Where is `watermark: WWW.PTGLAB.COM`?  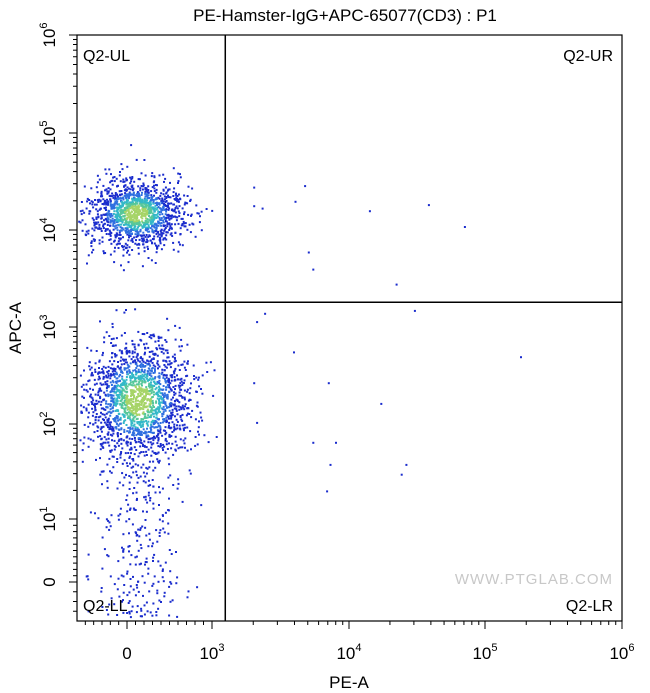 watermark: WWW.PTGLAB.COM is located at coordinates (534, 579).